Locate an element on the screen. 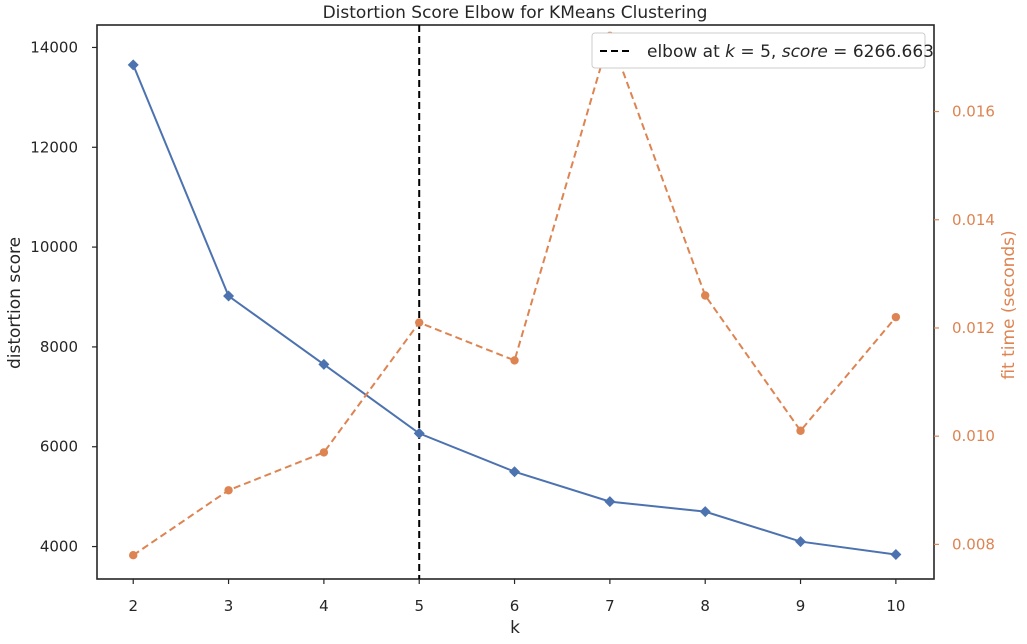 Image resolution: width=1027 pixels, height=644 pixels. legend-box is located at coordinates (758, 50).